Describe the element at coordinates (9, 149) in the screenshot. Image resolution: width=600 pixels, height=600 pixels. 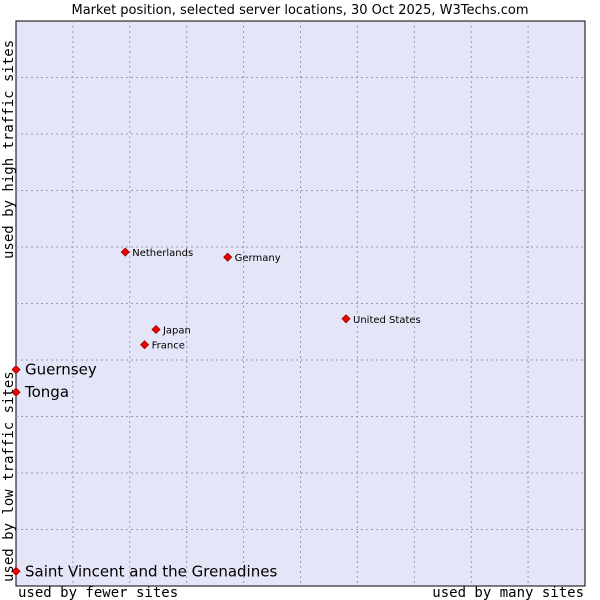
I see `y-axis-high-label: used by high traffic sites` at that location.